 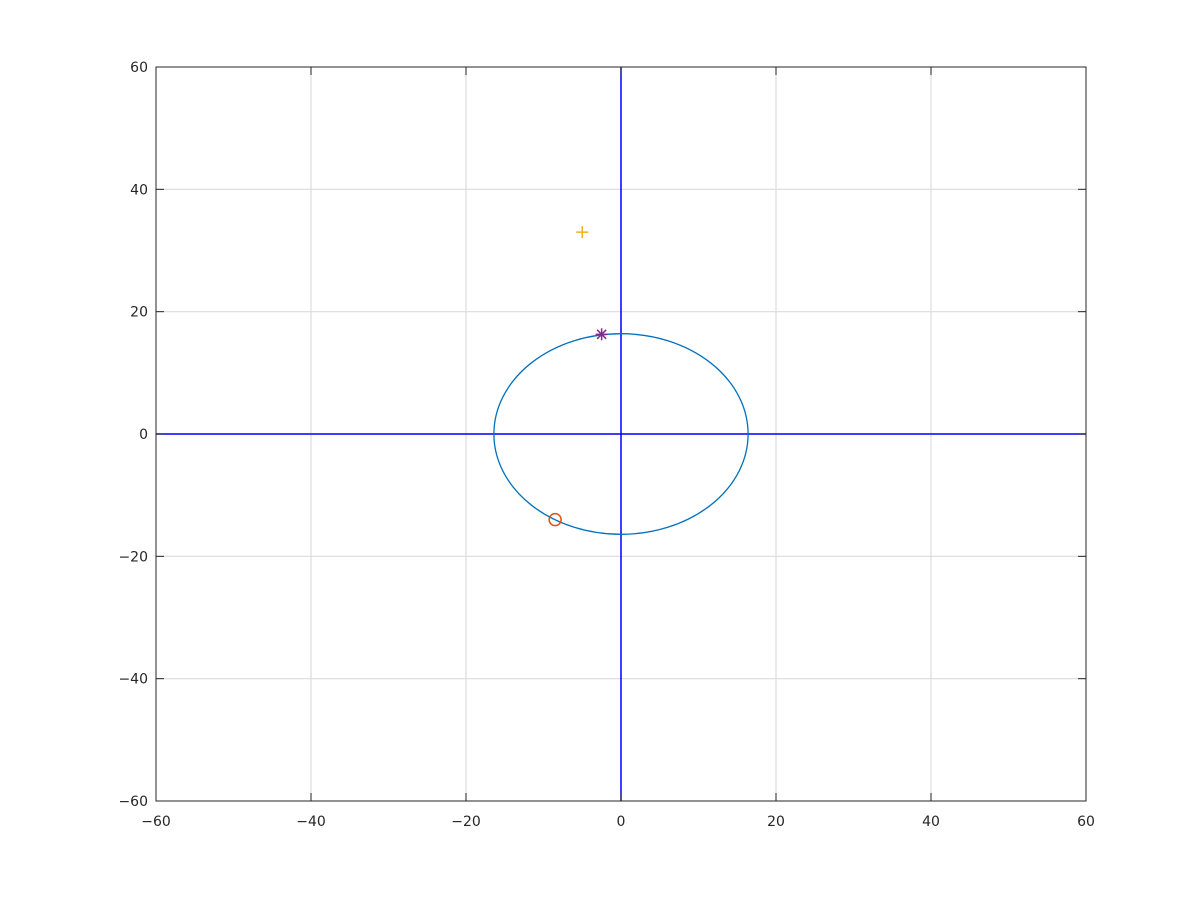 What do you see at coordinates (621, 822) in the screenshot?
I see `x-tick-label: 0` at bounding box center [621, 822].